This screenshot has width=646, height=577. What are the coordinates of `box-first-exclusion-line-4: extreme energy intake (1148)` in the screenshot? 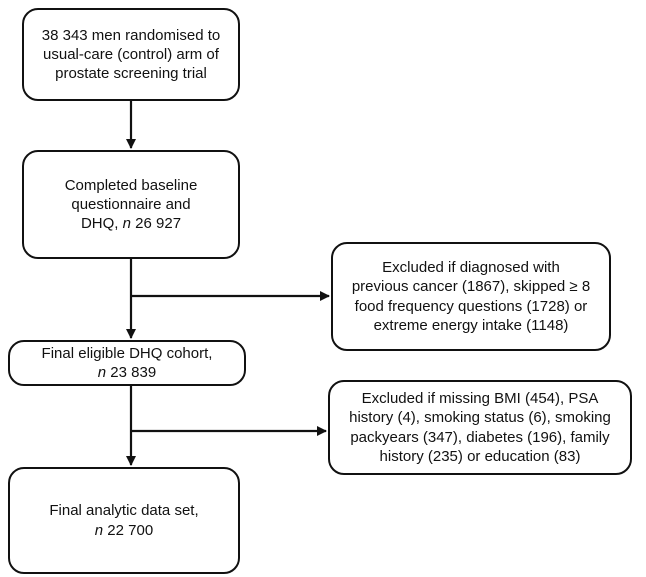 It's located at (471, 325).